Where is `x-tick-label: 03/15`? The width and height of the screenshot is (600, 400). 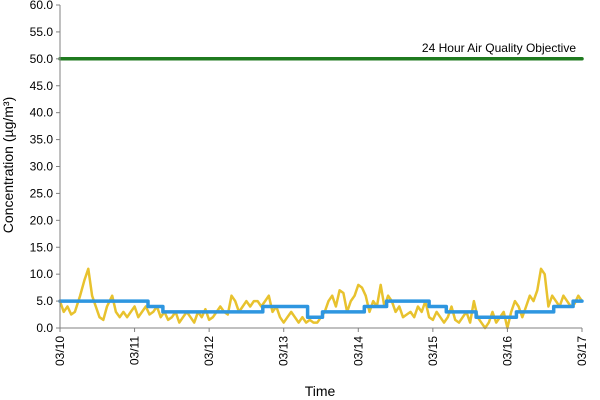 x-tick-label: 03/15 is located at coordinates (433, 351).